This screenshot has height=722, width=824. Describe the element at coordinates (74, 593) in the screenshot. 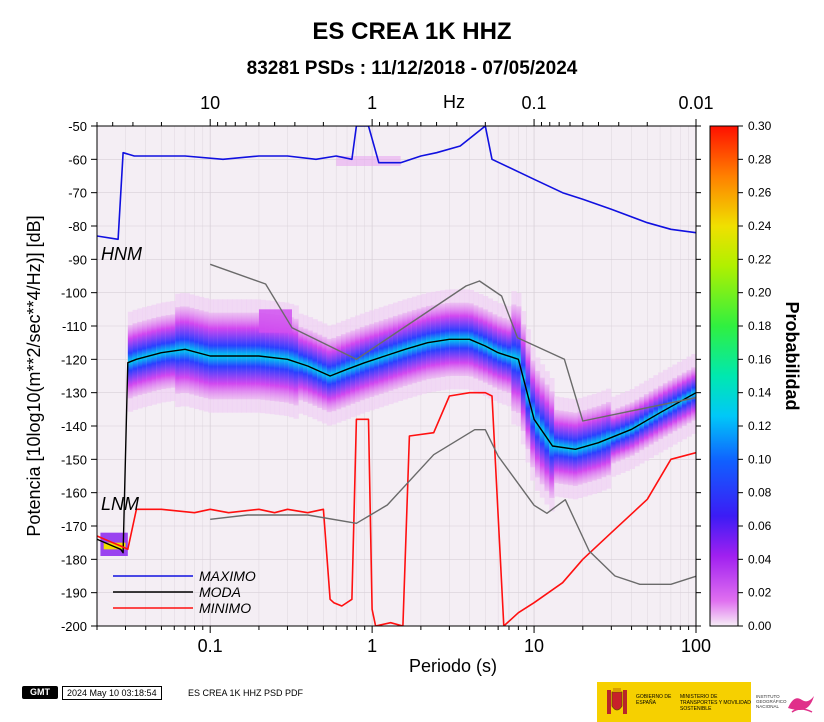

I see `y-tick-label: -190` at that location.